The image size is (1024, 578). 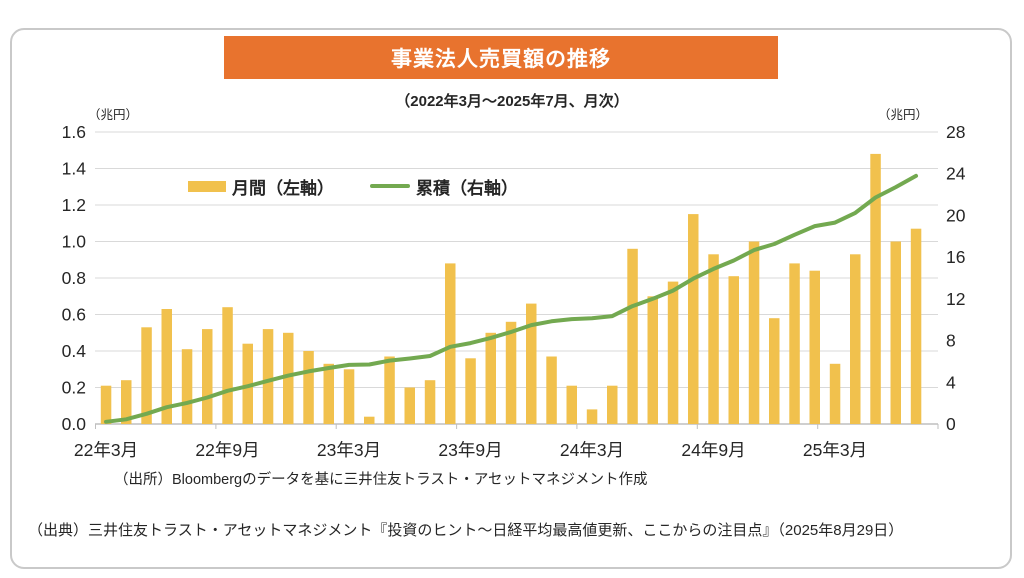 What do you see at coordinates (835, 450) in the screenshot?
I see `x-axis-label-6: 25年3月` at bounding box center [835, 450].